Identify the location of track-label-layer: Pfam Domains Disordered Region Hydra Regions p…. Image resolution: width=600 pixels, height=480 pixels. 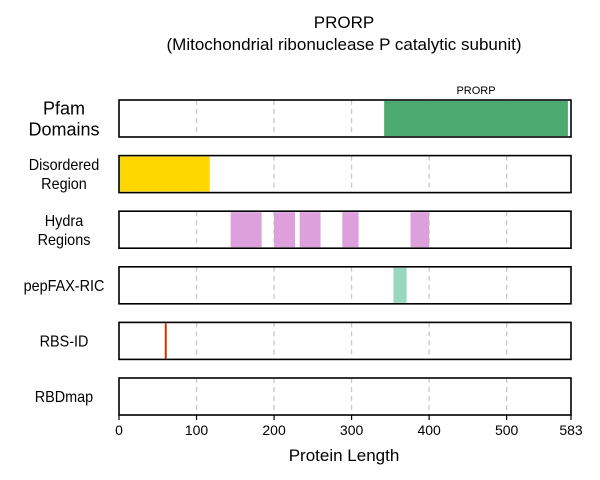
(64, 252).